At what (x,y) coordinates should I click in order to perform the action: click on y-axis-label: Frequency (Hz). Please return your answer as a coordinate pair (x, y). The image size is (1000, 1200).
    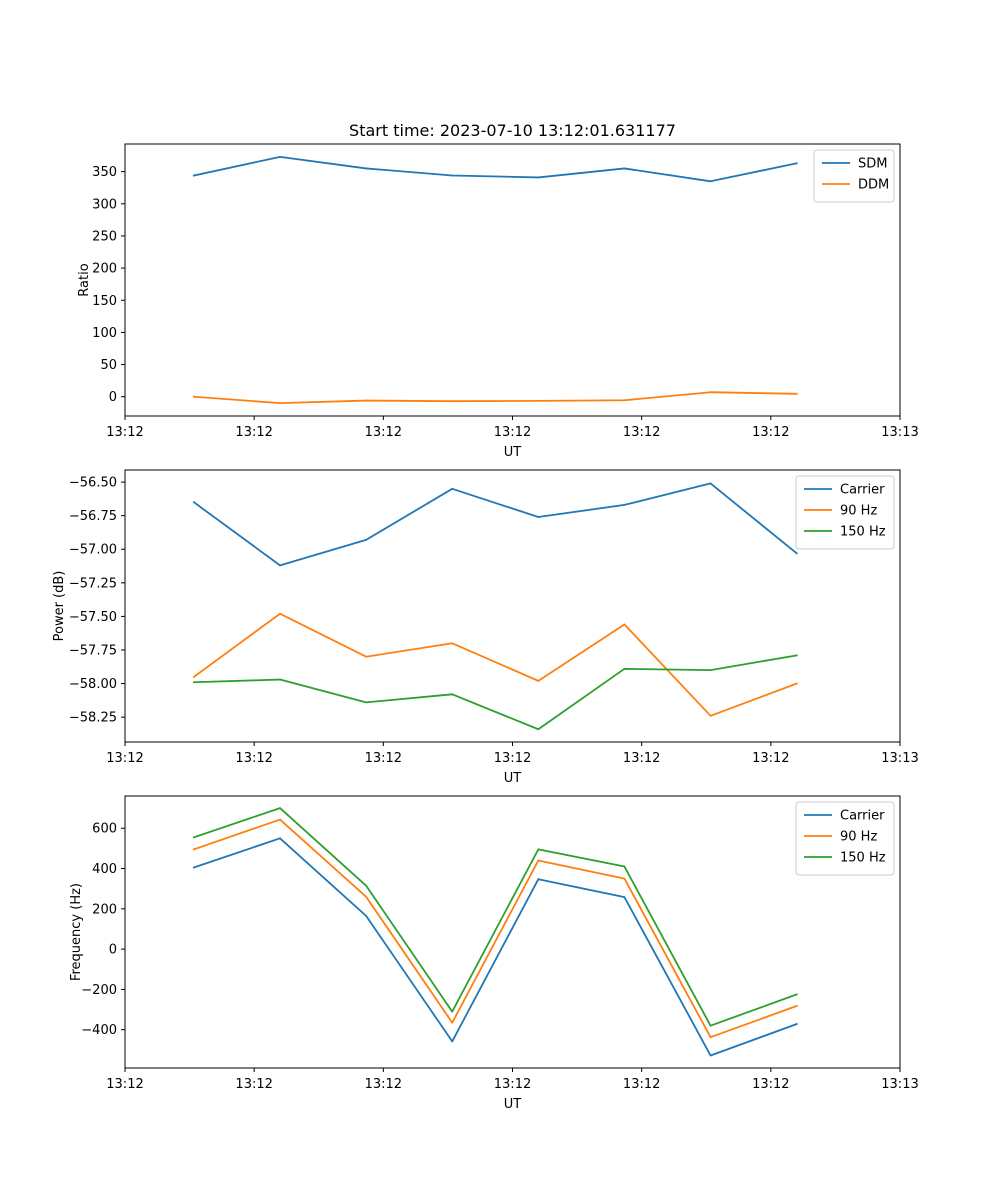
    Looking at the image, I should click on (76, 932).